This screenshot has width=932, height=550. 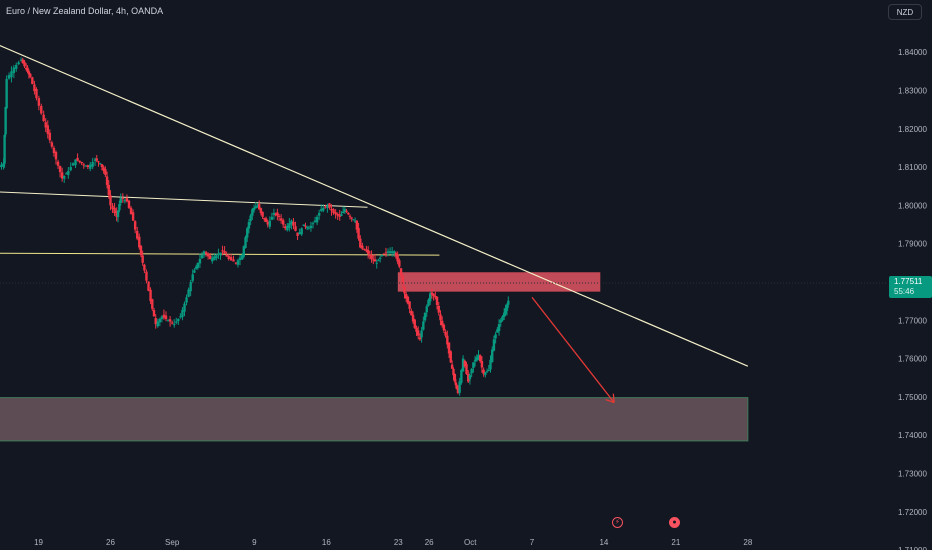 What do you see at coordinates (172, 542) in the screenshot?
I see `time-tick-label: Sep` at bounding box center [172, 542].